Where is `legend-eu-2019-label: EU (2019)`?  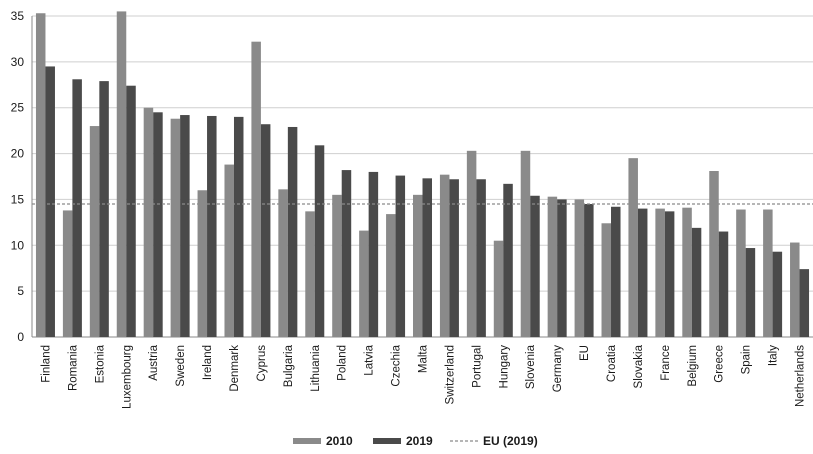
legend-eu-2019-label: EU (2019) is located at coordinates (510, 441).